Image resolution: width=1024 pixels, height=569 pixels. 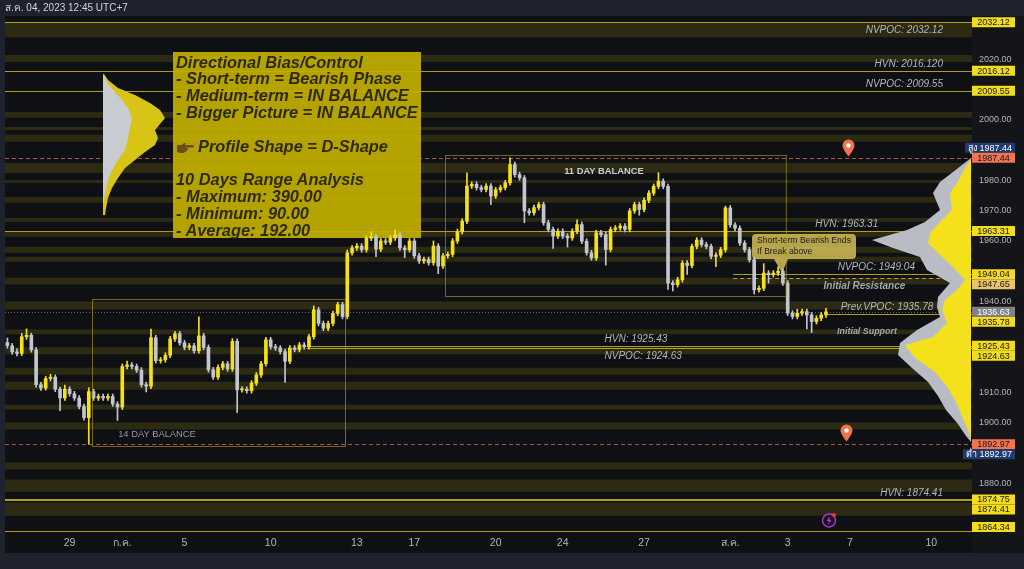 I want to click on annotation: NVPOC: 1949.04, so click(x=876, y=266).